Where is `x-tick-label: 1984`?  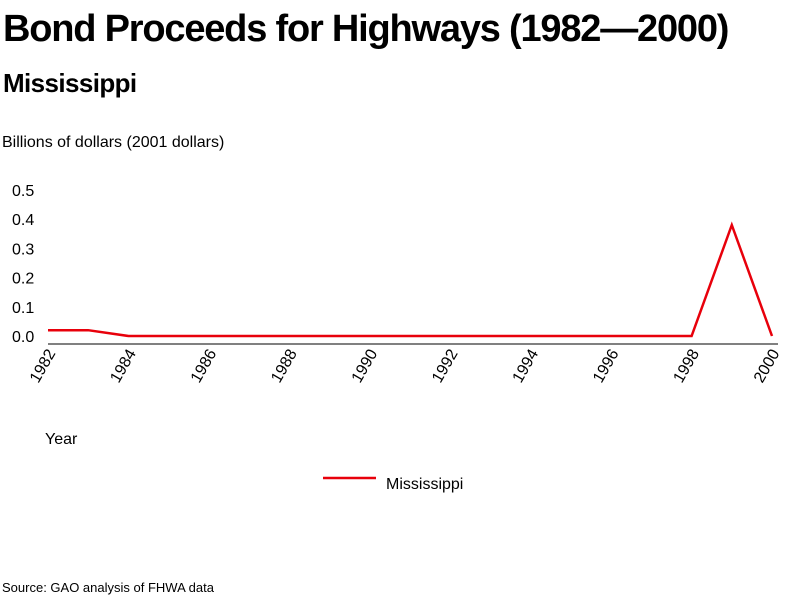 x-tick-label: 1984 is located at coordinates (123, 365).